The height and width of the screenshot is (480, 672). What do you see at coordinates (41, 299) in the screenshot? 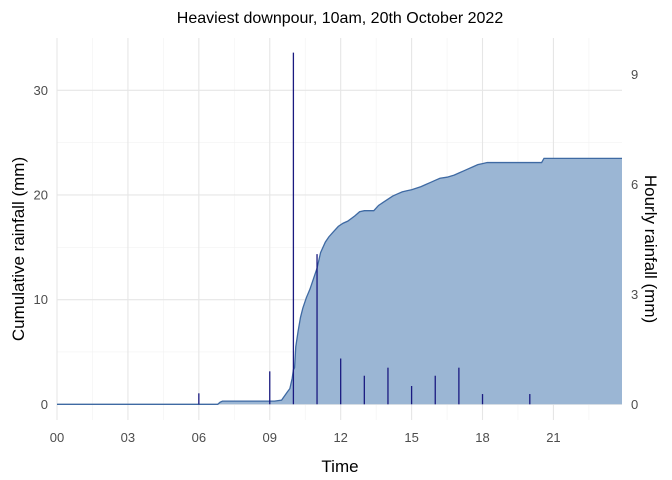
I see `y-tick-label: 10` at bounding box center [41, 299].